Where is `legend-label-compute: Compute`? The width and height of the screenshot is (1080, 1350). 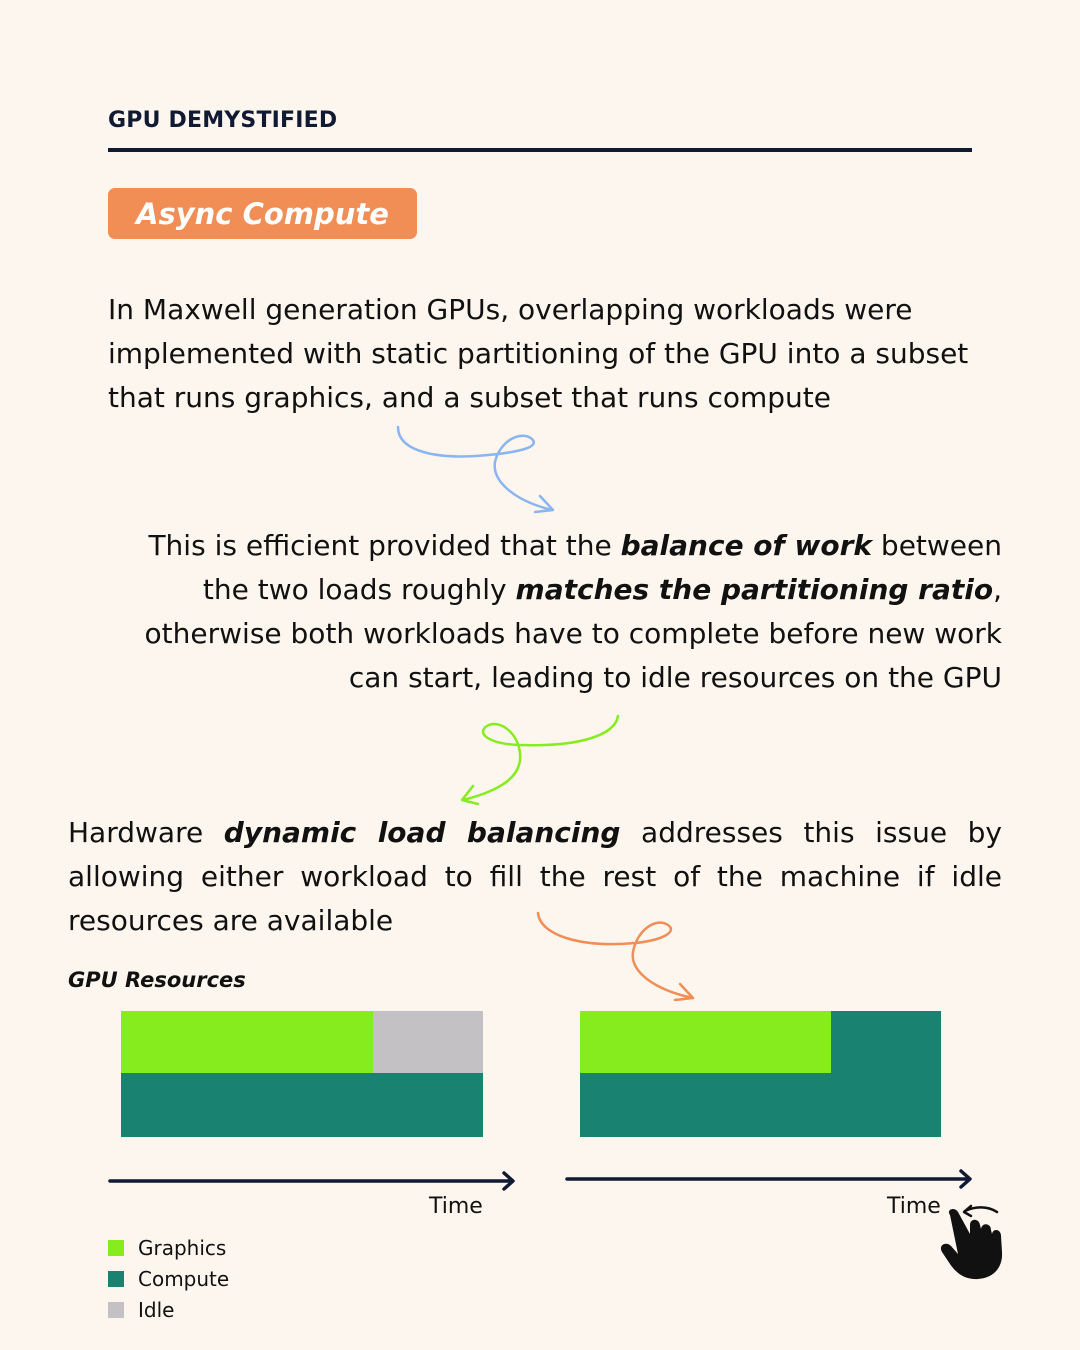 legend-label-compute: Compute is located at coordinates (184, 1279).